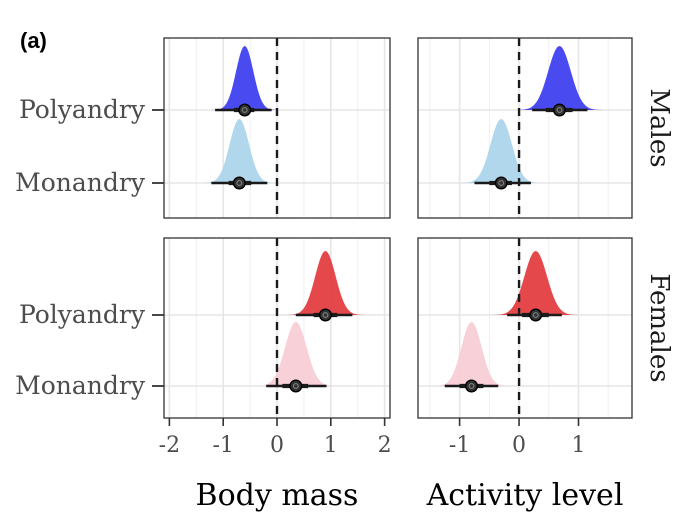 This screenshot has height=530, width=686. Describe the element at coordinates (391, 465) in the screenshot. I see `x-axes: -2 -1 0 1 2 Body mass -1 0 1 Activity level` at that location.